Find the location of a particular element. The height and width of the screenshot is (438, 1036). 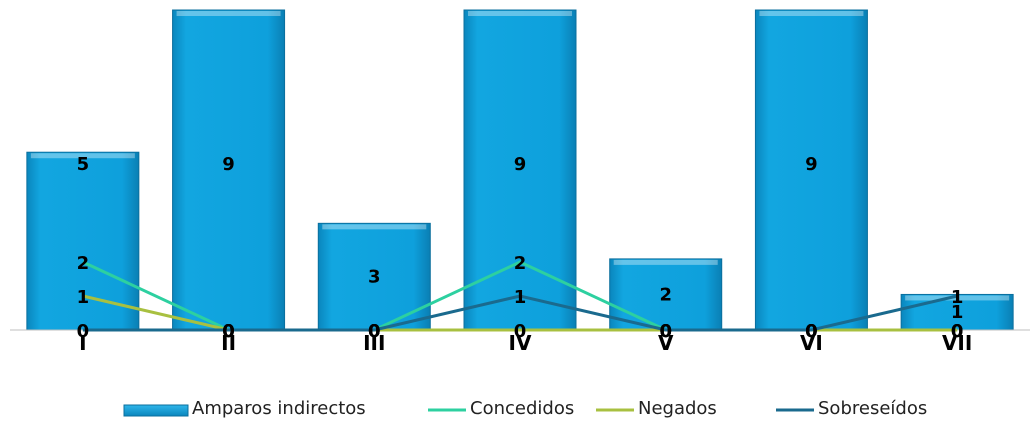

bar-VII is located at coordinates (957, 312).